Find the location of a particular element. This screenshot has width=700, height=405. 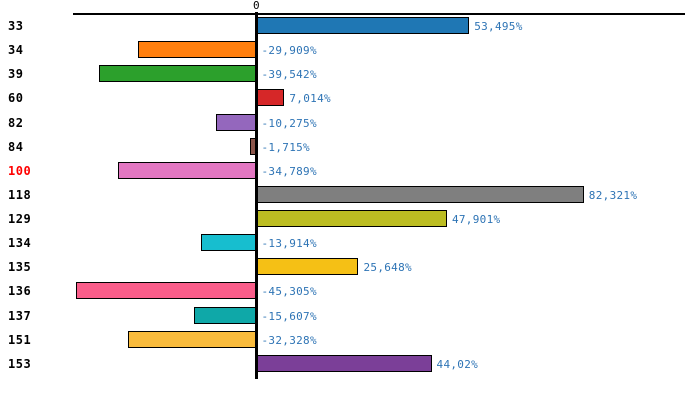

category-label-100: 100 is located at coordinates (20, 170).